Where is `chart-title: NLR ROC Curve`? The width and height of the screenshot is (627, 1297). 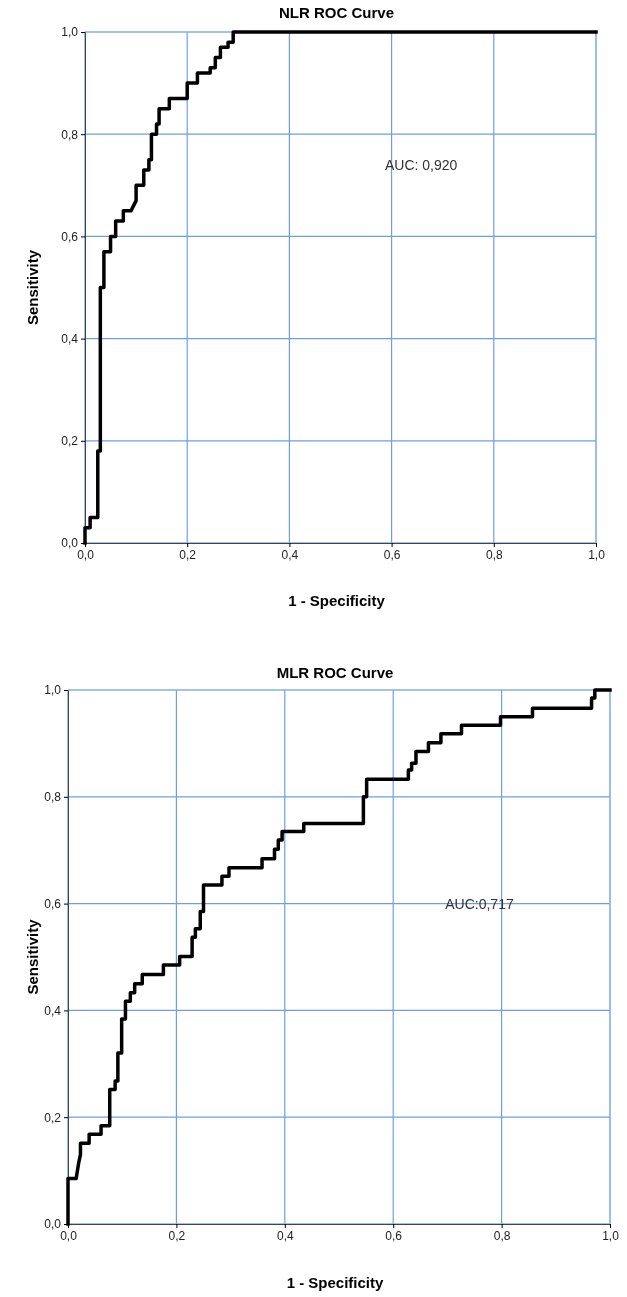
chart-title: NLR ROC Curve is located at coordinates (336, 12).